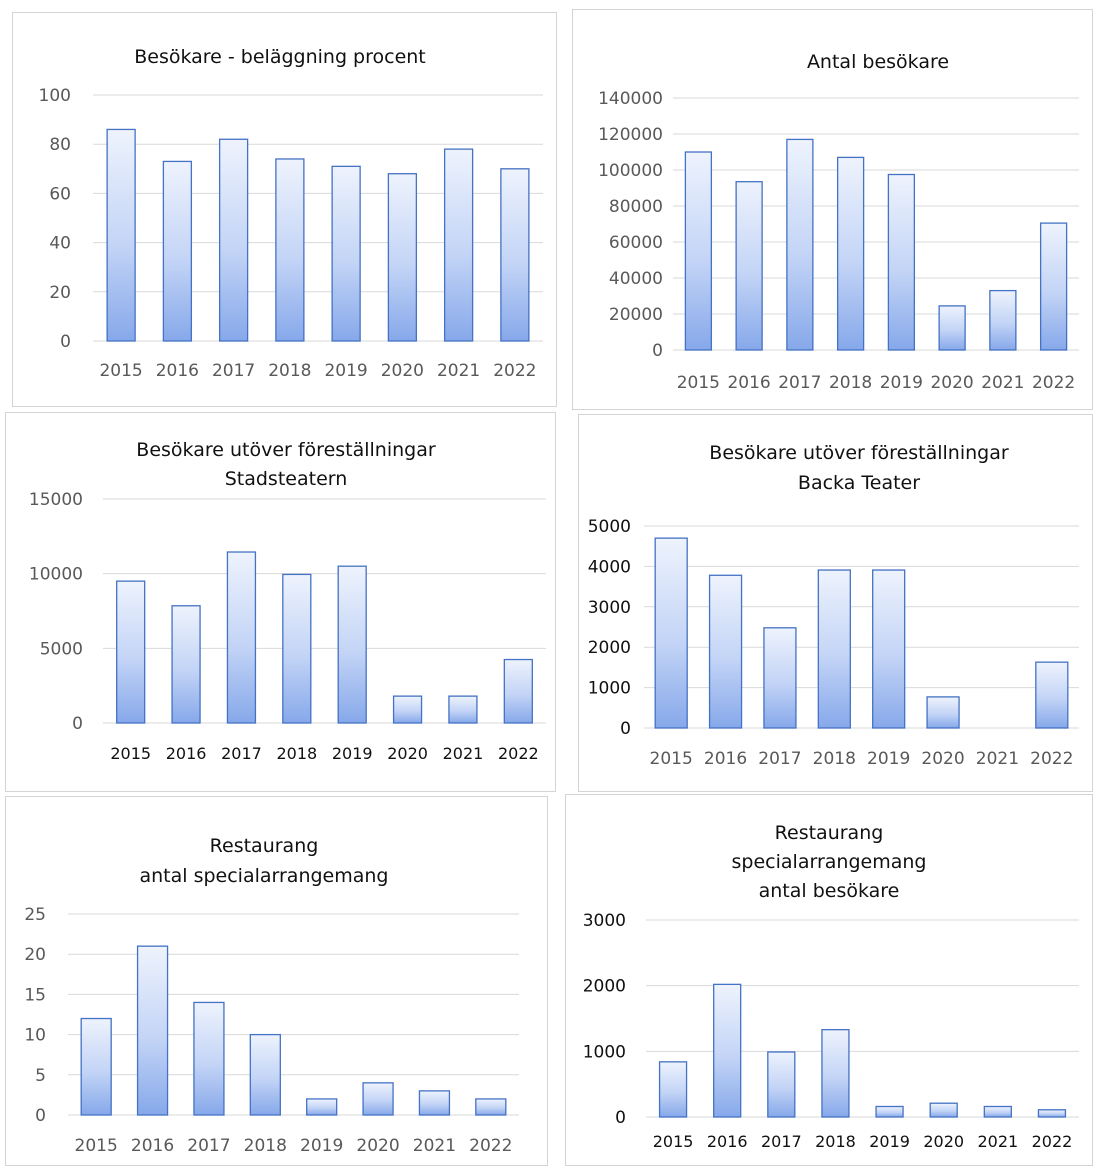  What do you see at coordinates (55, 96) in the screenshot?
I see `y-tick-label: 100` at bounding box center [55, 96].